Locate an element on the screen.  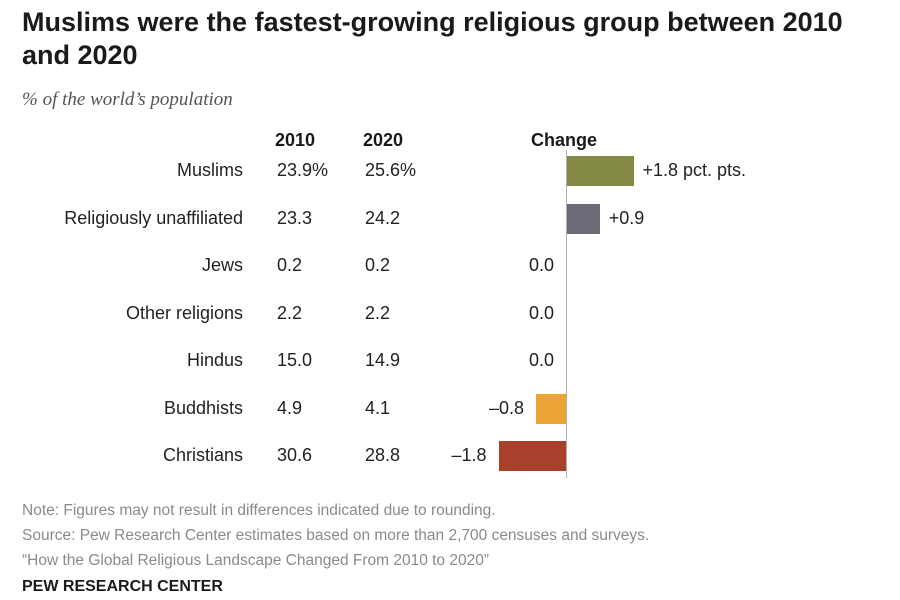
value-2020: 24.2 is located at coordinates (383, 217).